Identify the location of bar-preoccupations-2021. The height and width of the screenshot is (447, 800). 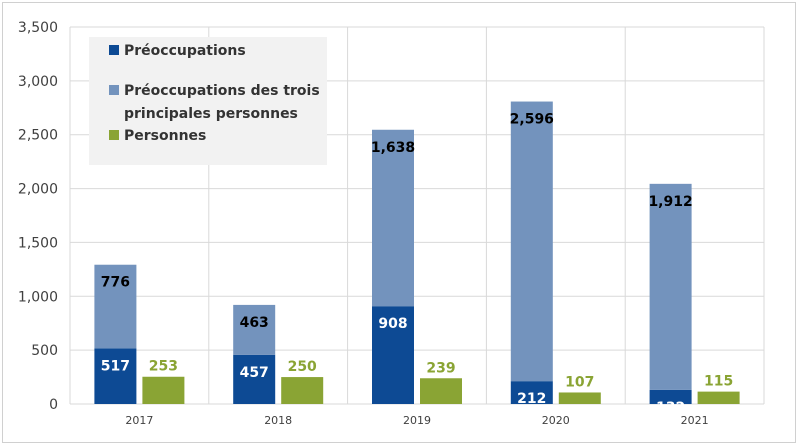
(670, 396).